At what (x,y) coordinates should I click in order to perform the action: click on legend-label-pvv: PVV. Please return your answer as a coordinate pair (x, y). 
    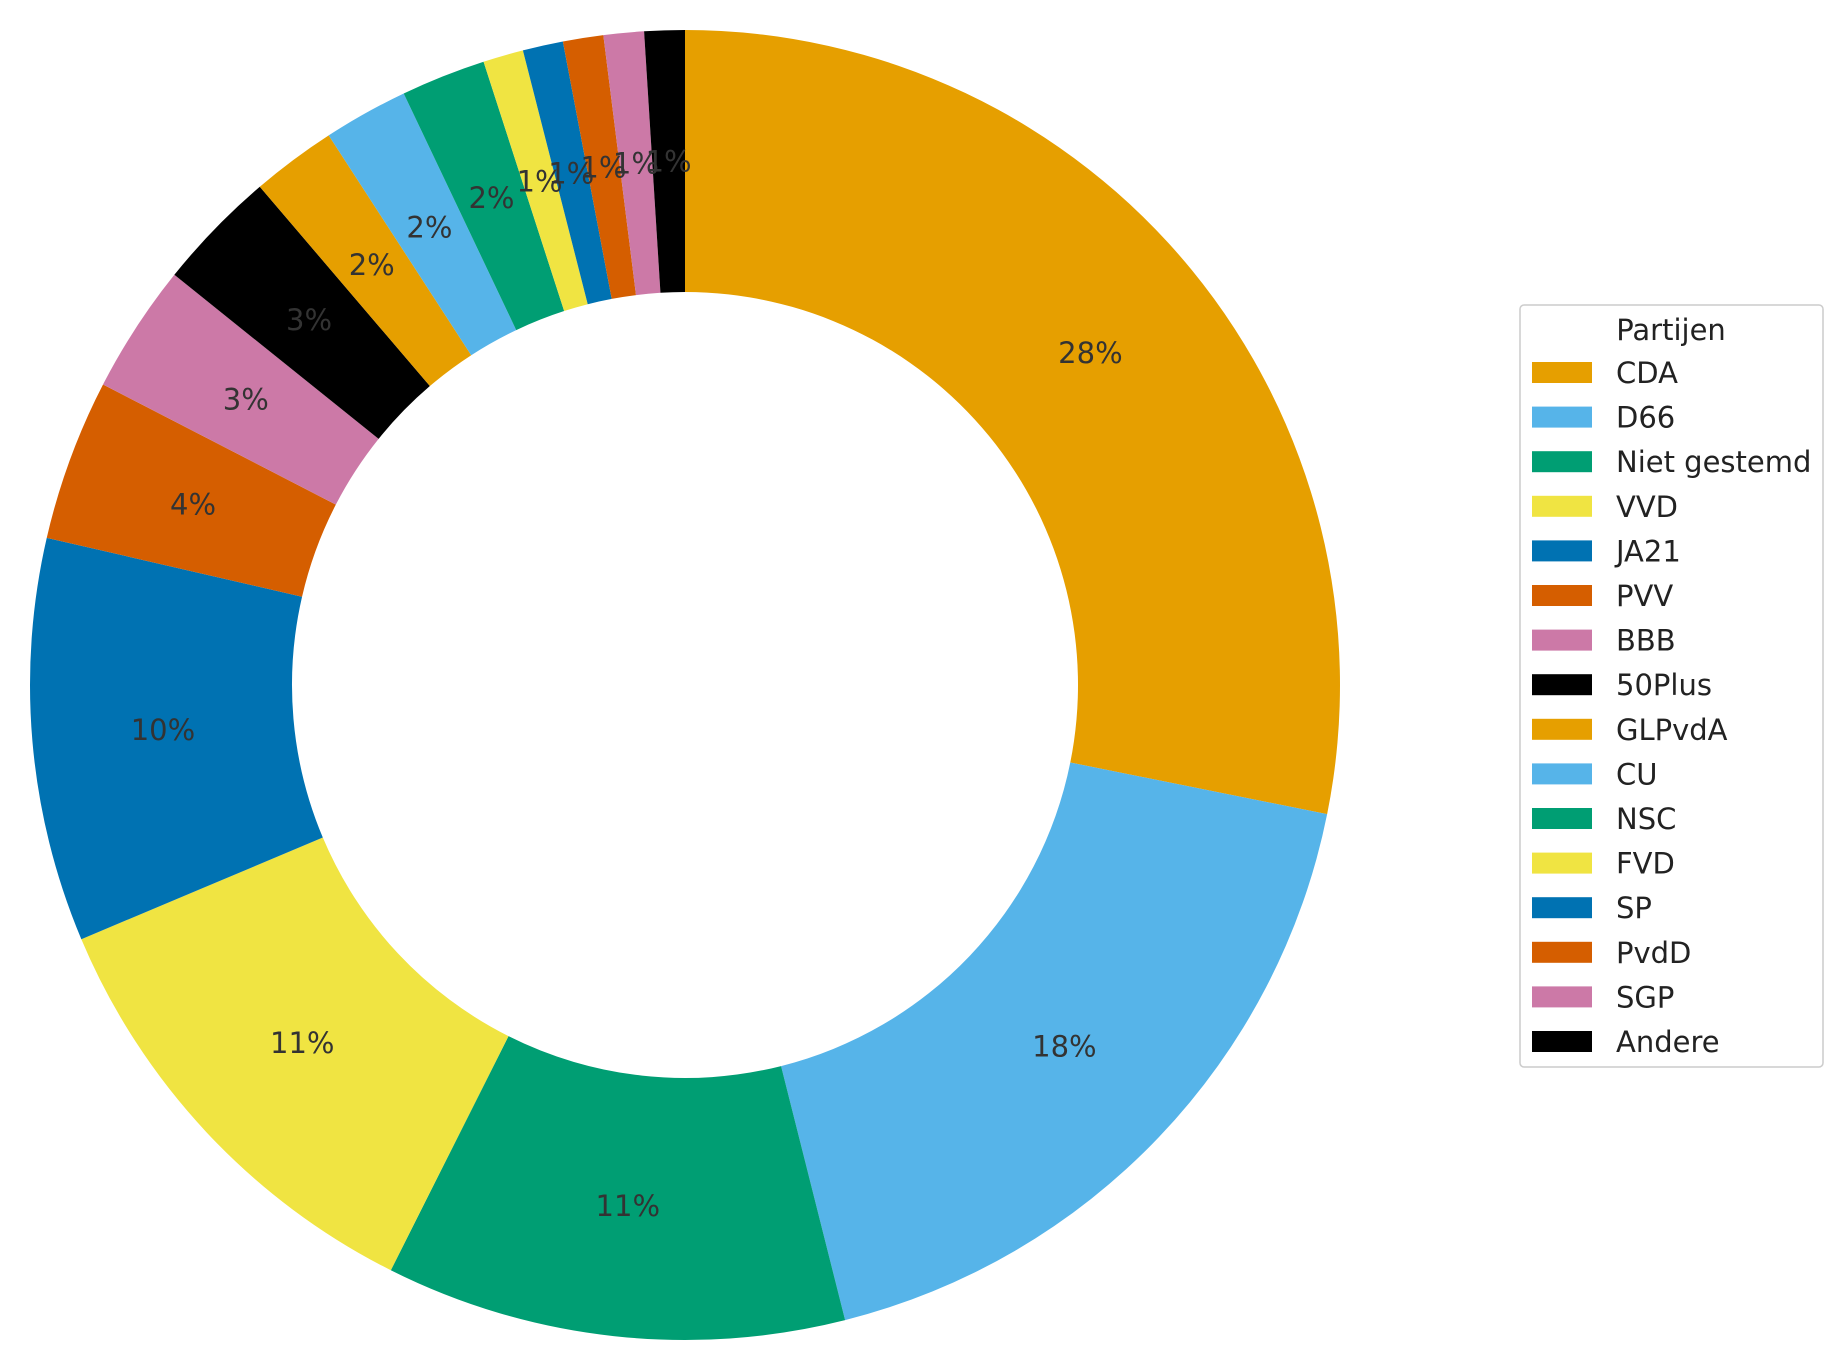
    Looking at the image, I should click on (1644, 596).